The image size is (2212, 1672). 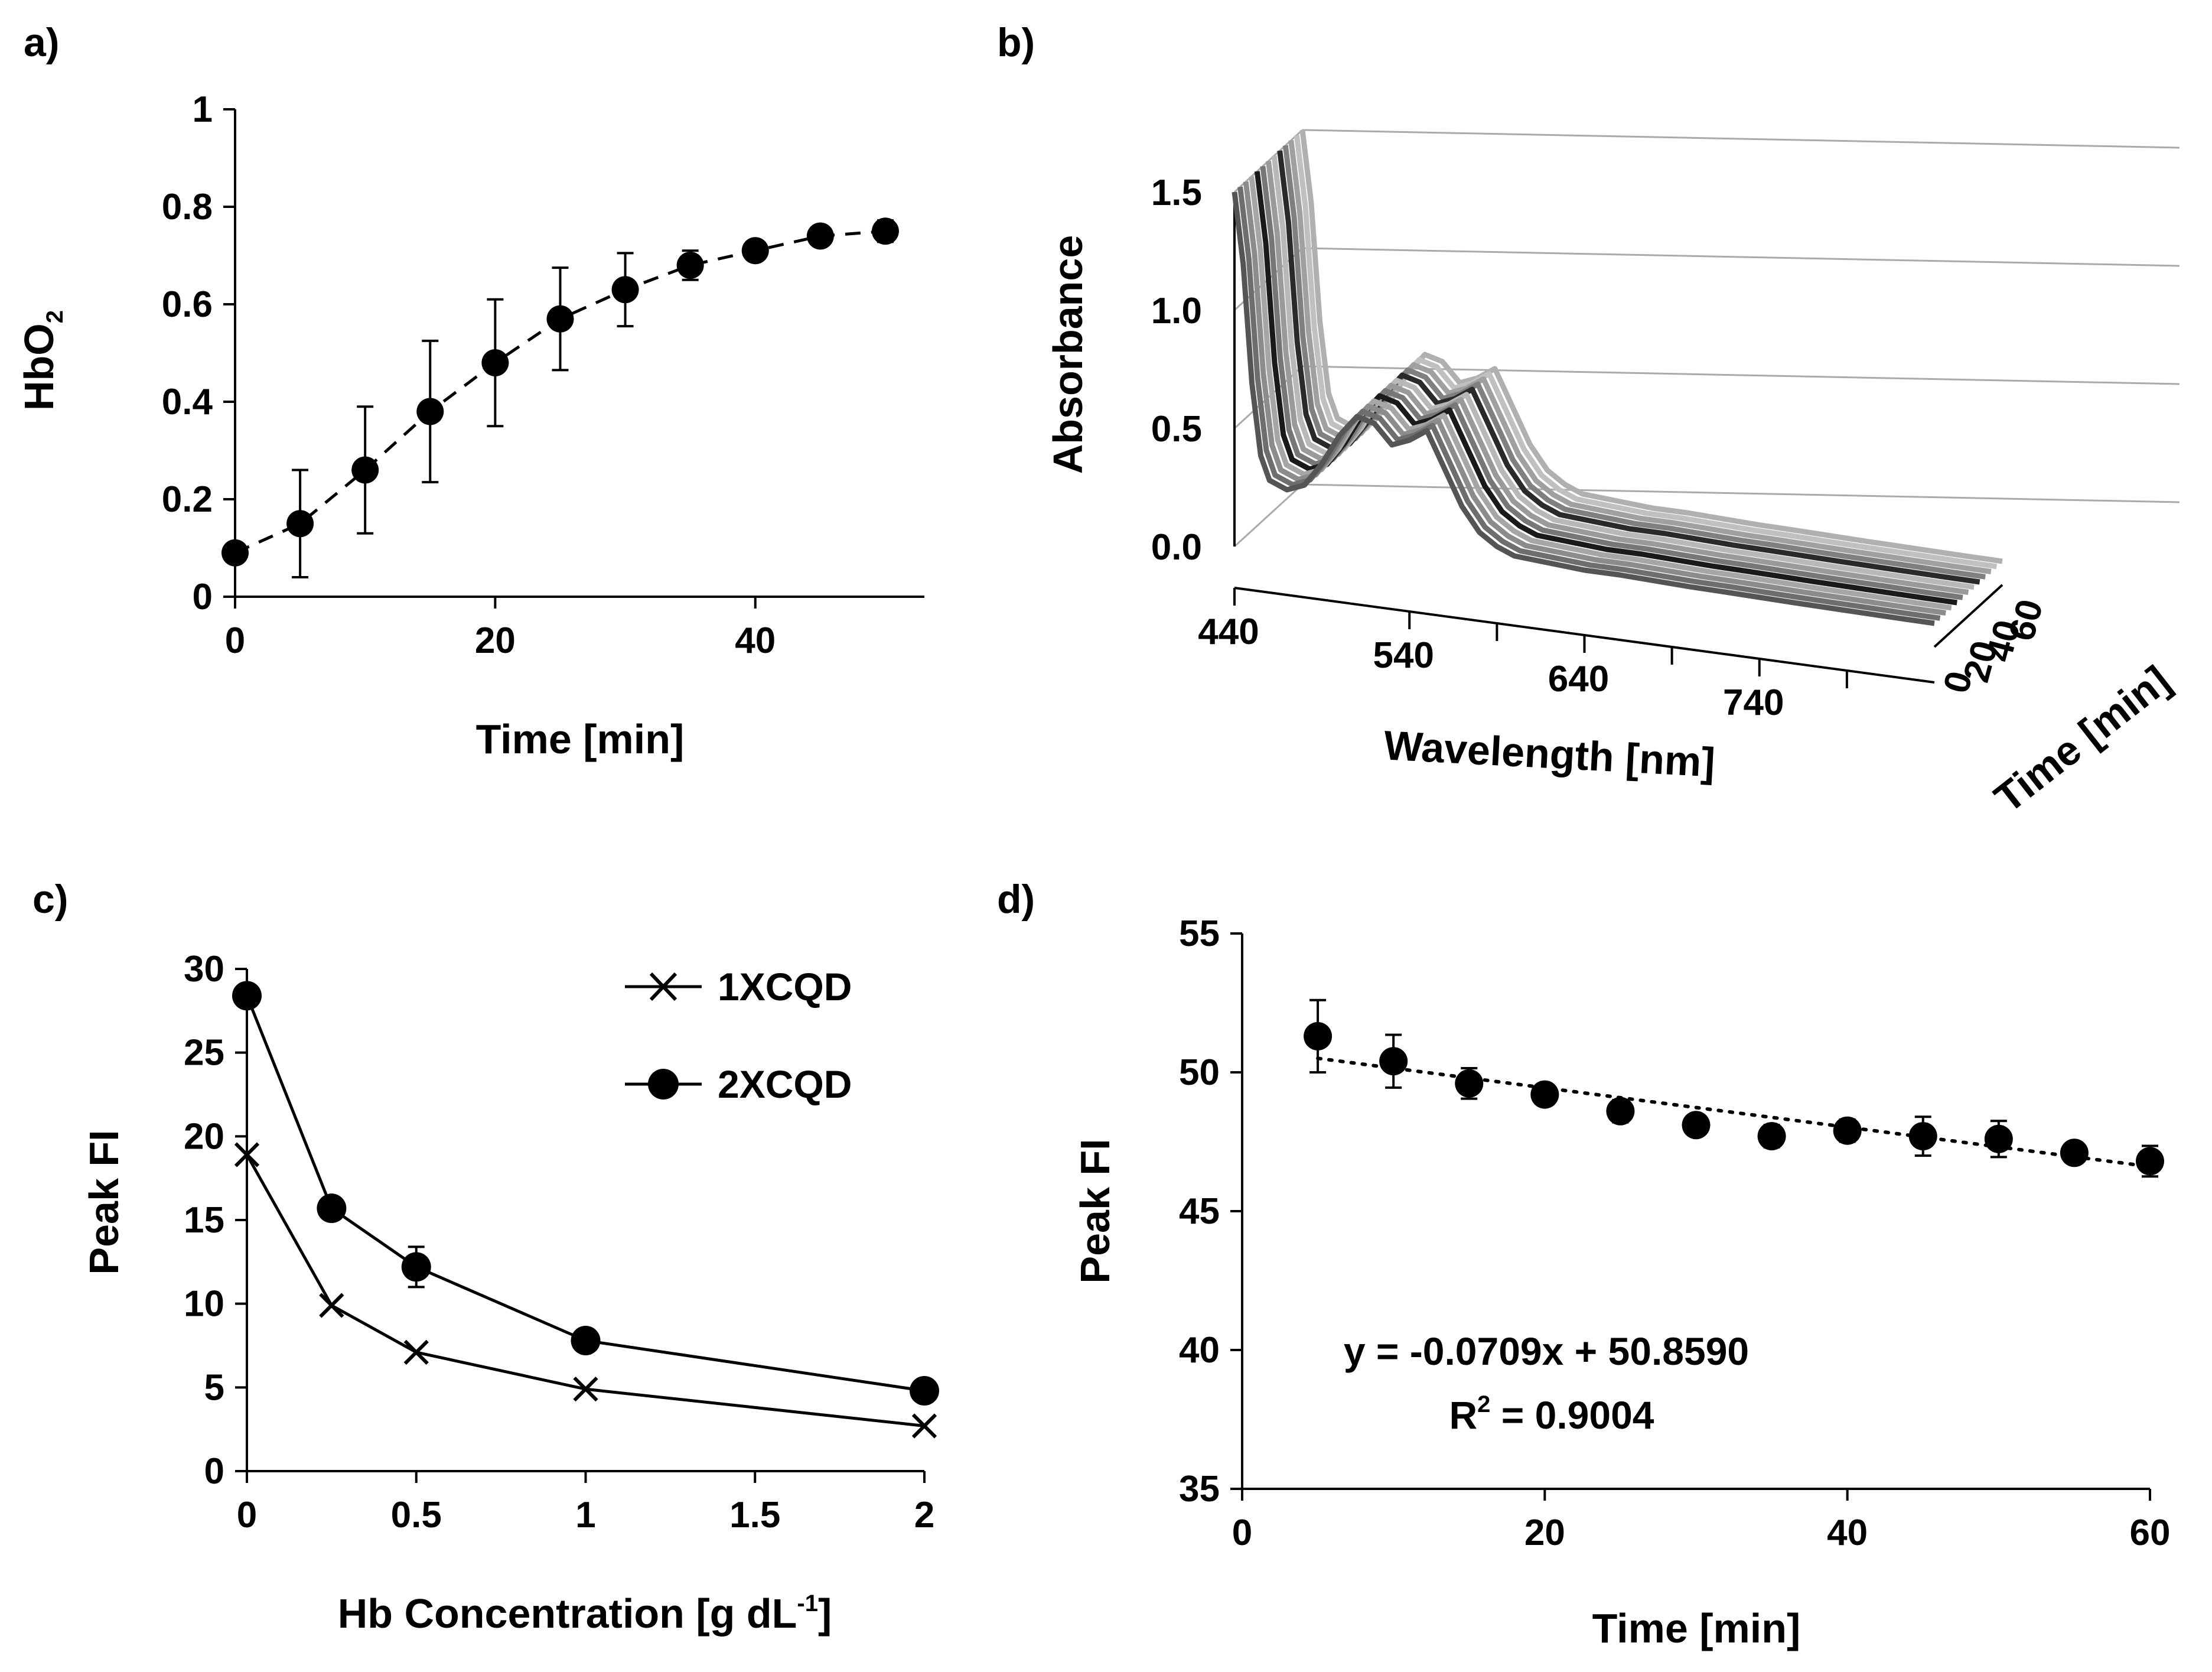 I want to click on pc-y-tick-label: 0, so click(x=214, y=1471).